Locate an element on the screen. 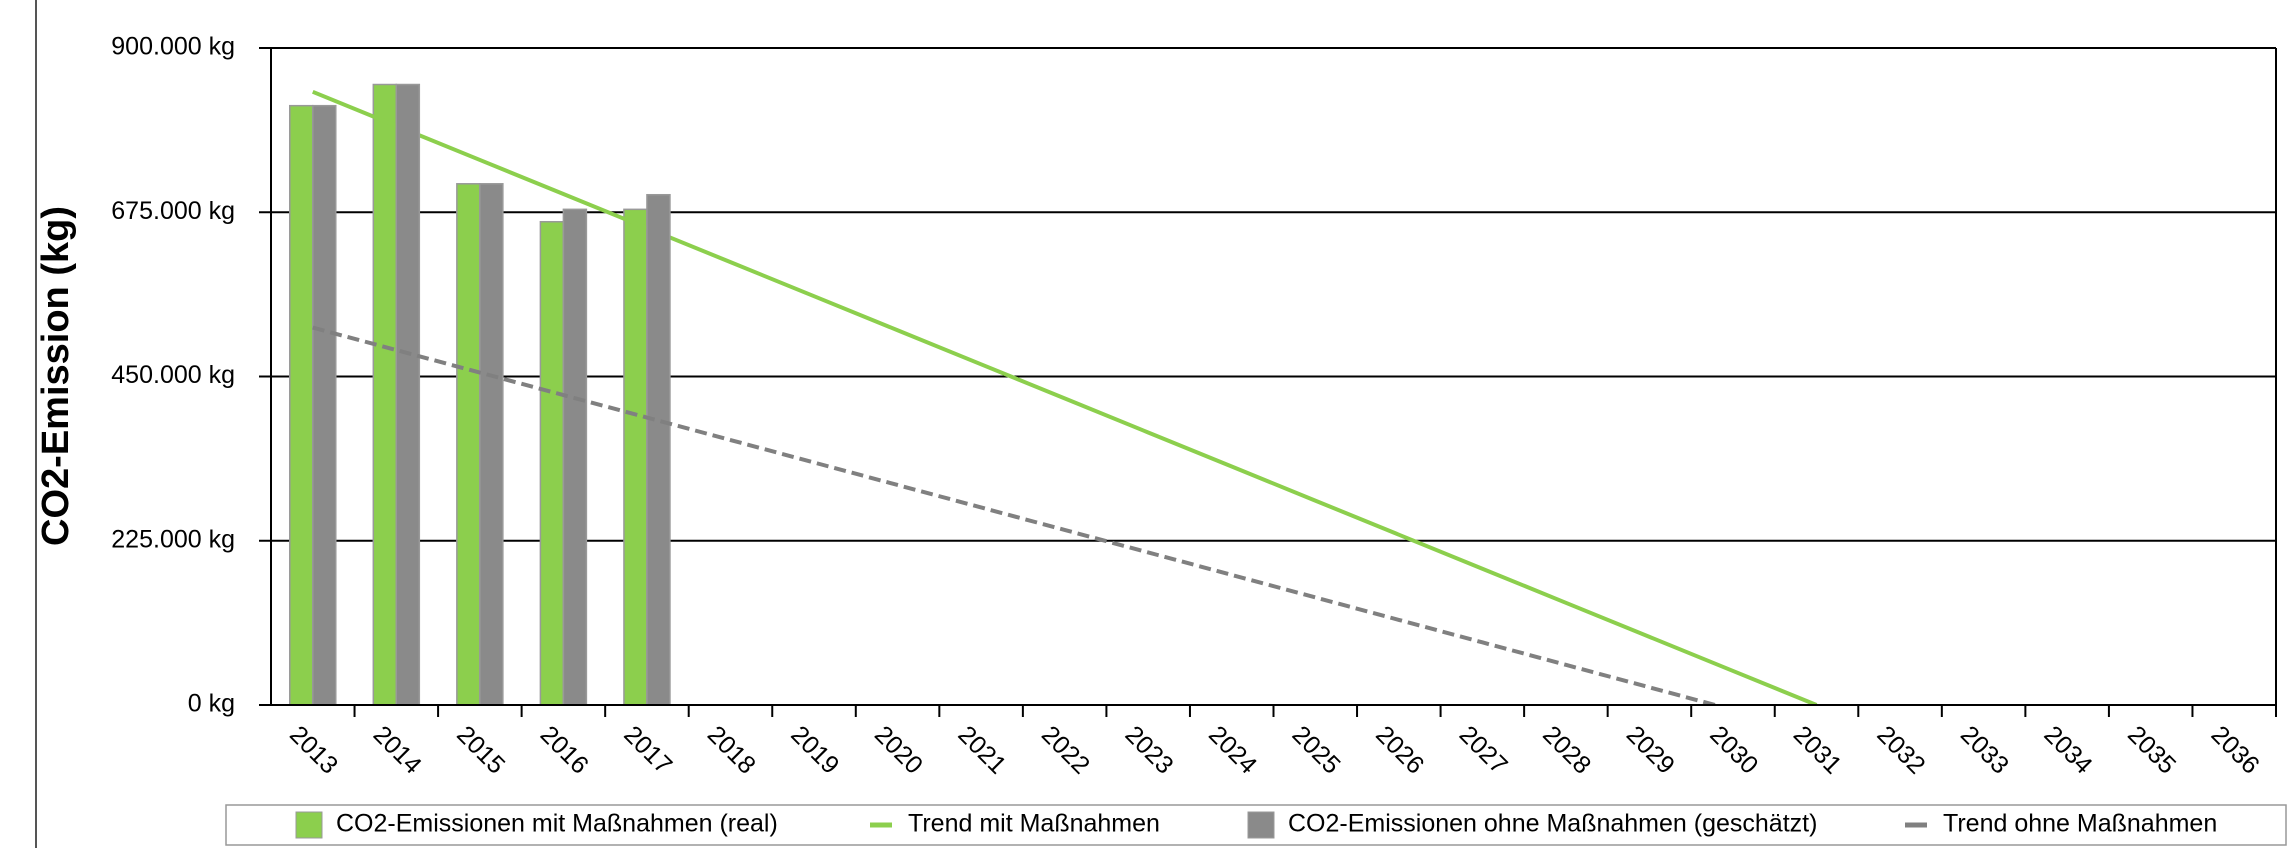  x-tick-label: 2016 is located at coordinates (564, 749).